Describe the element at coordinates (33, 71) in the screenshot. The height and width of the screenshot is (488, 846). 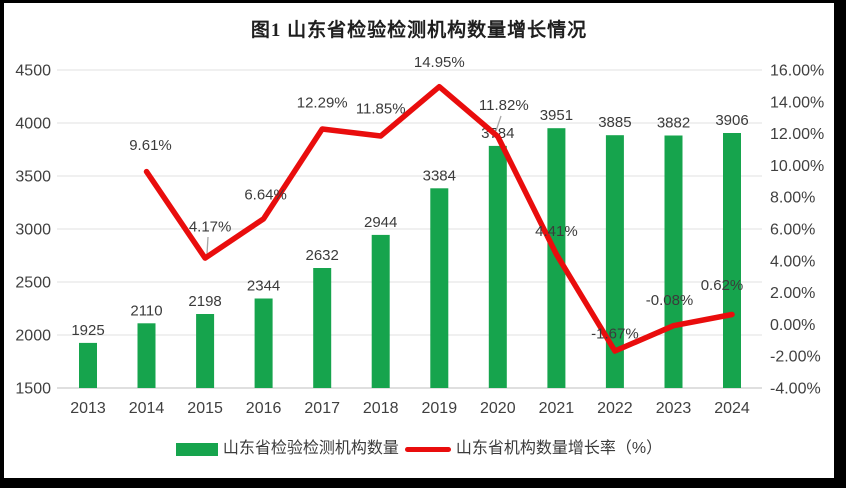
I see `left-axis-tick: 4500` at that location.